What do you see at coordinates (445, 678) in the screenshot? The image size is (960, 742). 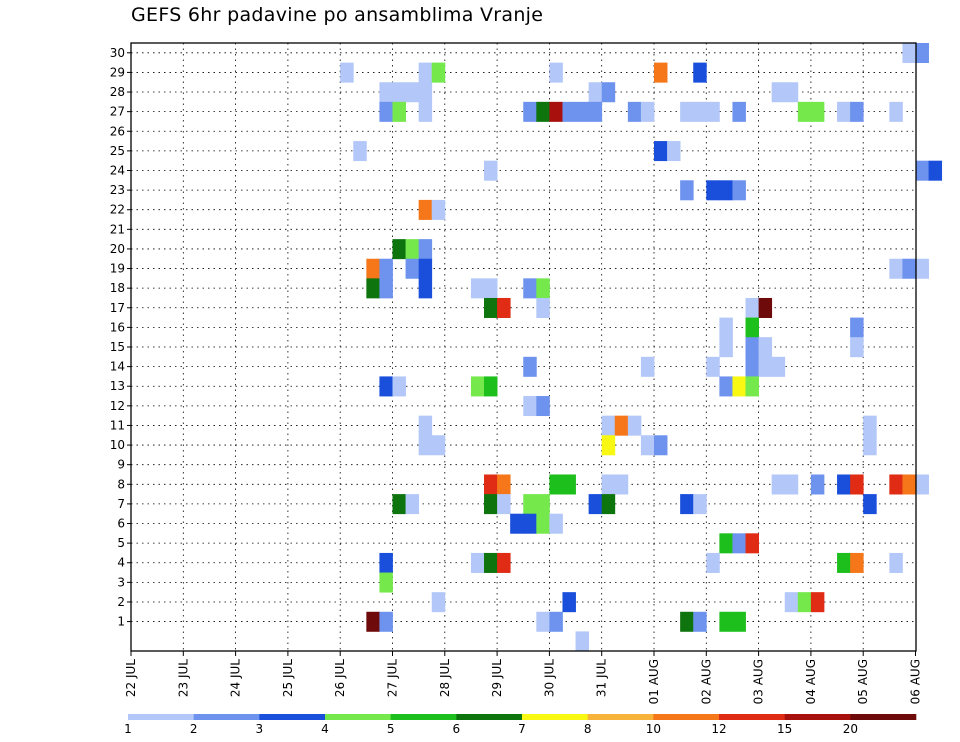 I see `x-tick-label: 28 JUL` at bounding box center [445, 678].